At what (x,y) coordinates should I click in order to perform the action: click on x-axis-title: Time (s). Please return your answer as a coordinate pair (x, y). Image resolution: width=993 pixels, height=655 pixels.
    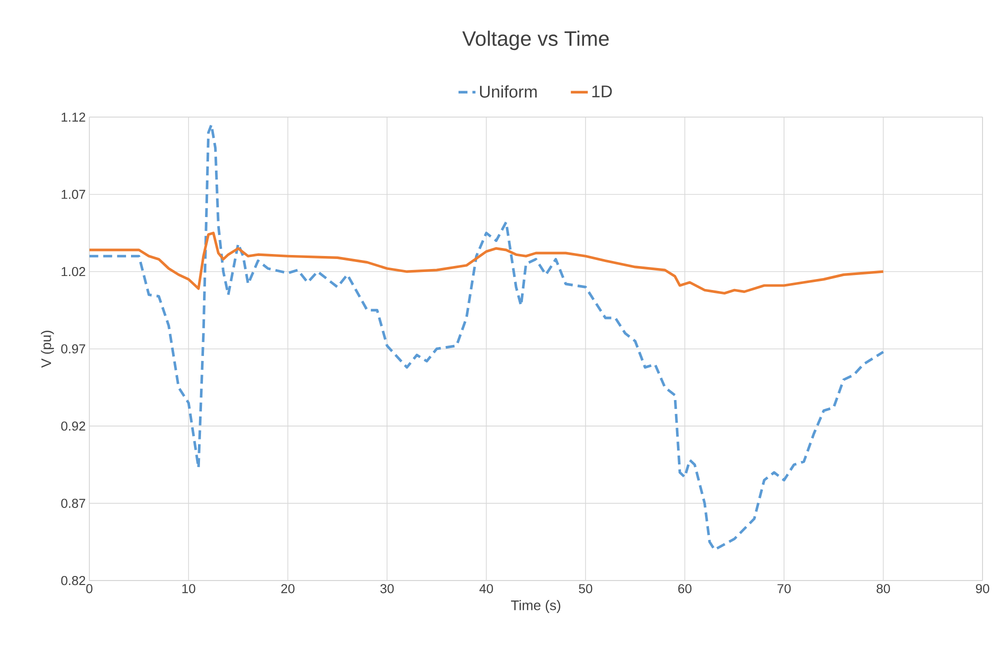
    Looking at the image, I should click on (535, 606).